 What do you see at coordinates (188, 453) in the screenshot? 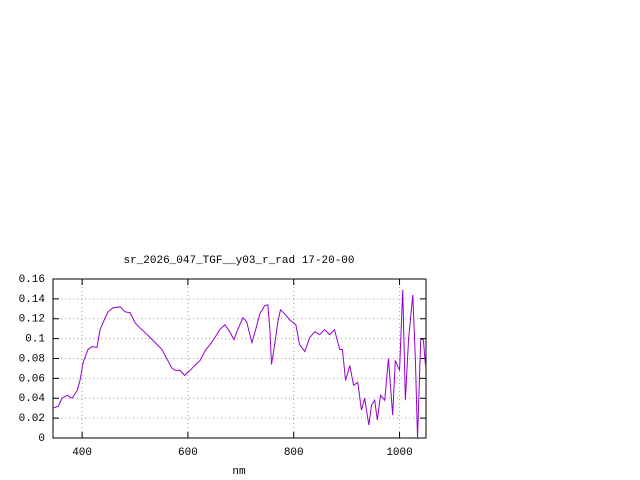
I see `x-tick-label: 600` at bounding box center [188, 453].